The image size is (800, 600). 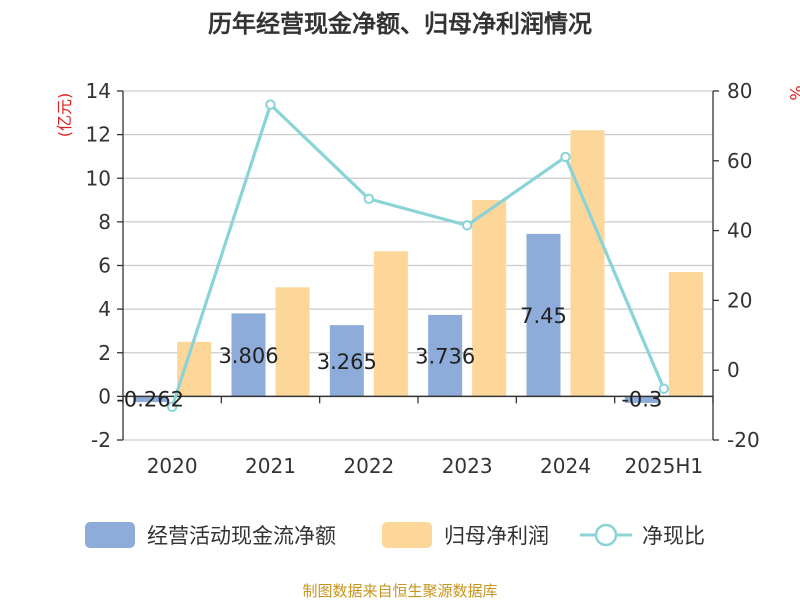 I want to click on left-tick-label: 2, so click(x=104, y=353).